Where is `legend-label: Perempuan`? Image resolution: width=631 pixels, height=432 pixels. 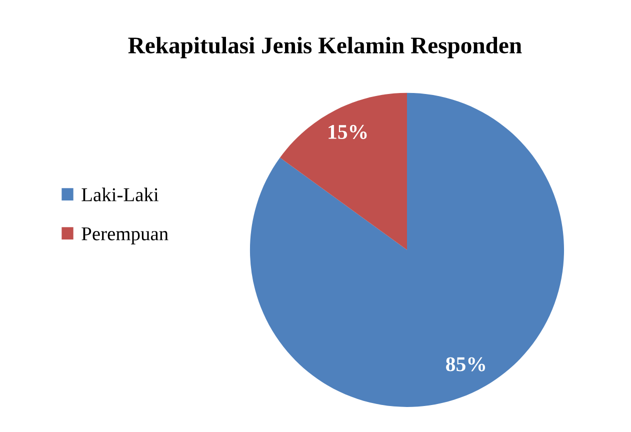
legend-label: Perempuan is located at coordinates (125, 235).